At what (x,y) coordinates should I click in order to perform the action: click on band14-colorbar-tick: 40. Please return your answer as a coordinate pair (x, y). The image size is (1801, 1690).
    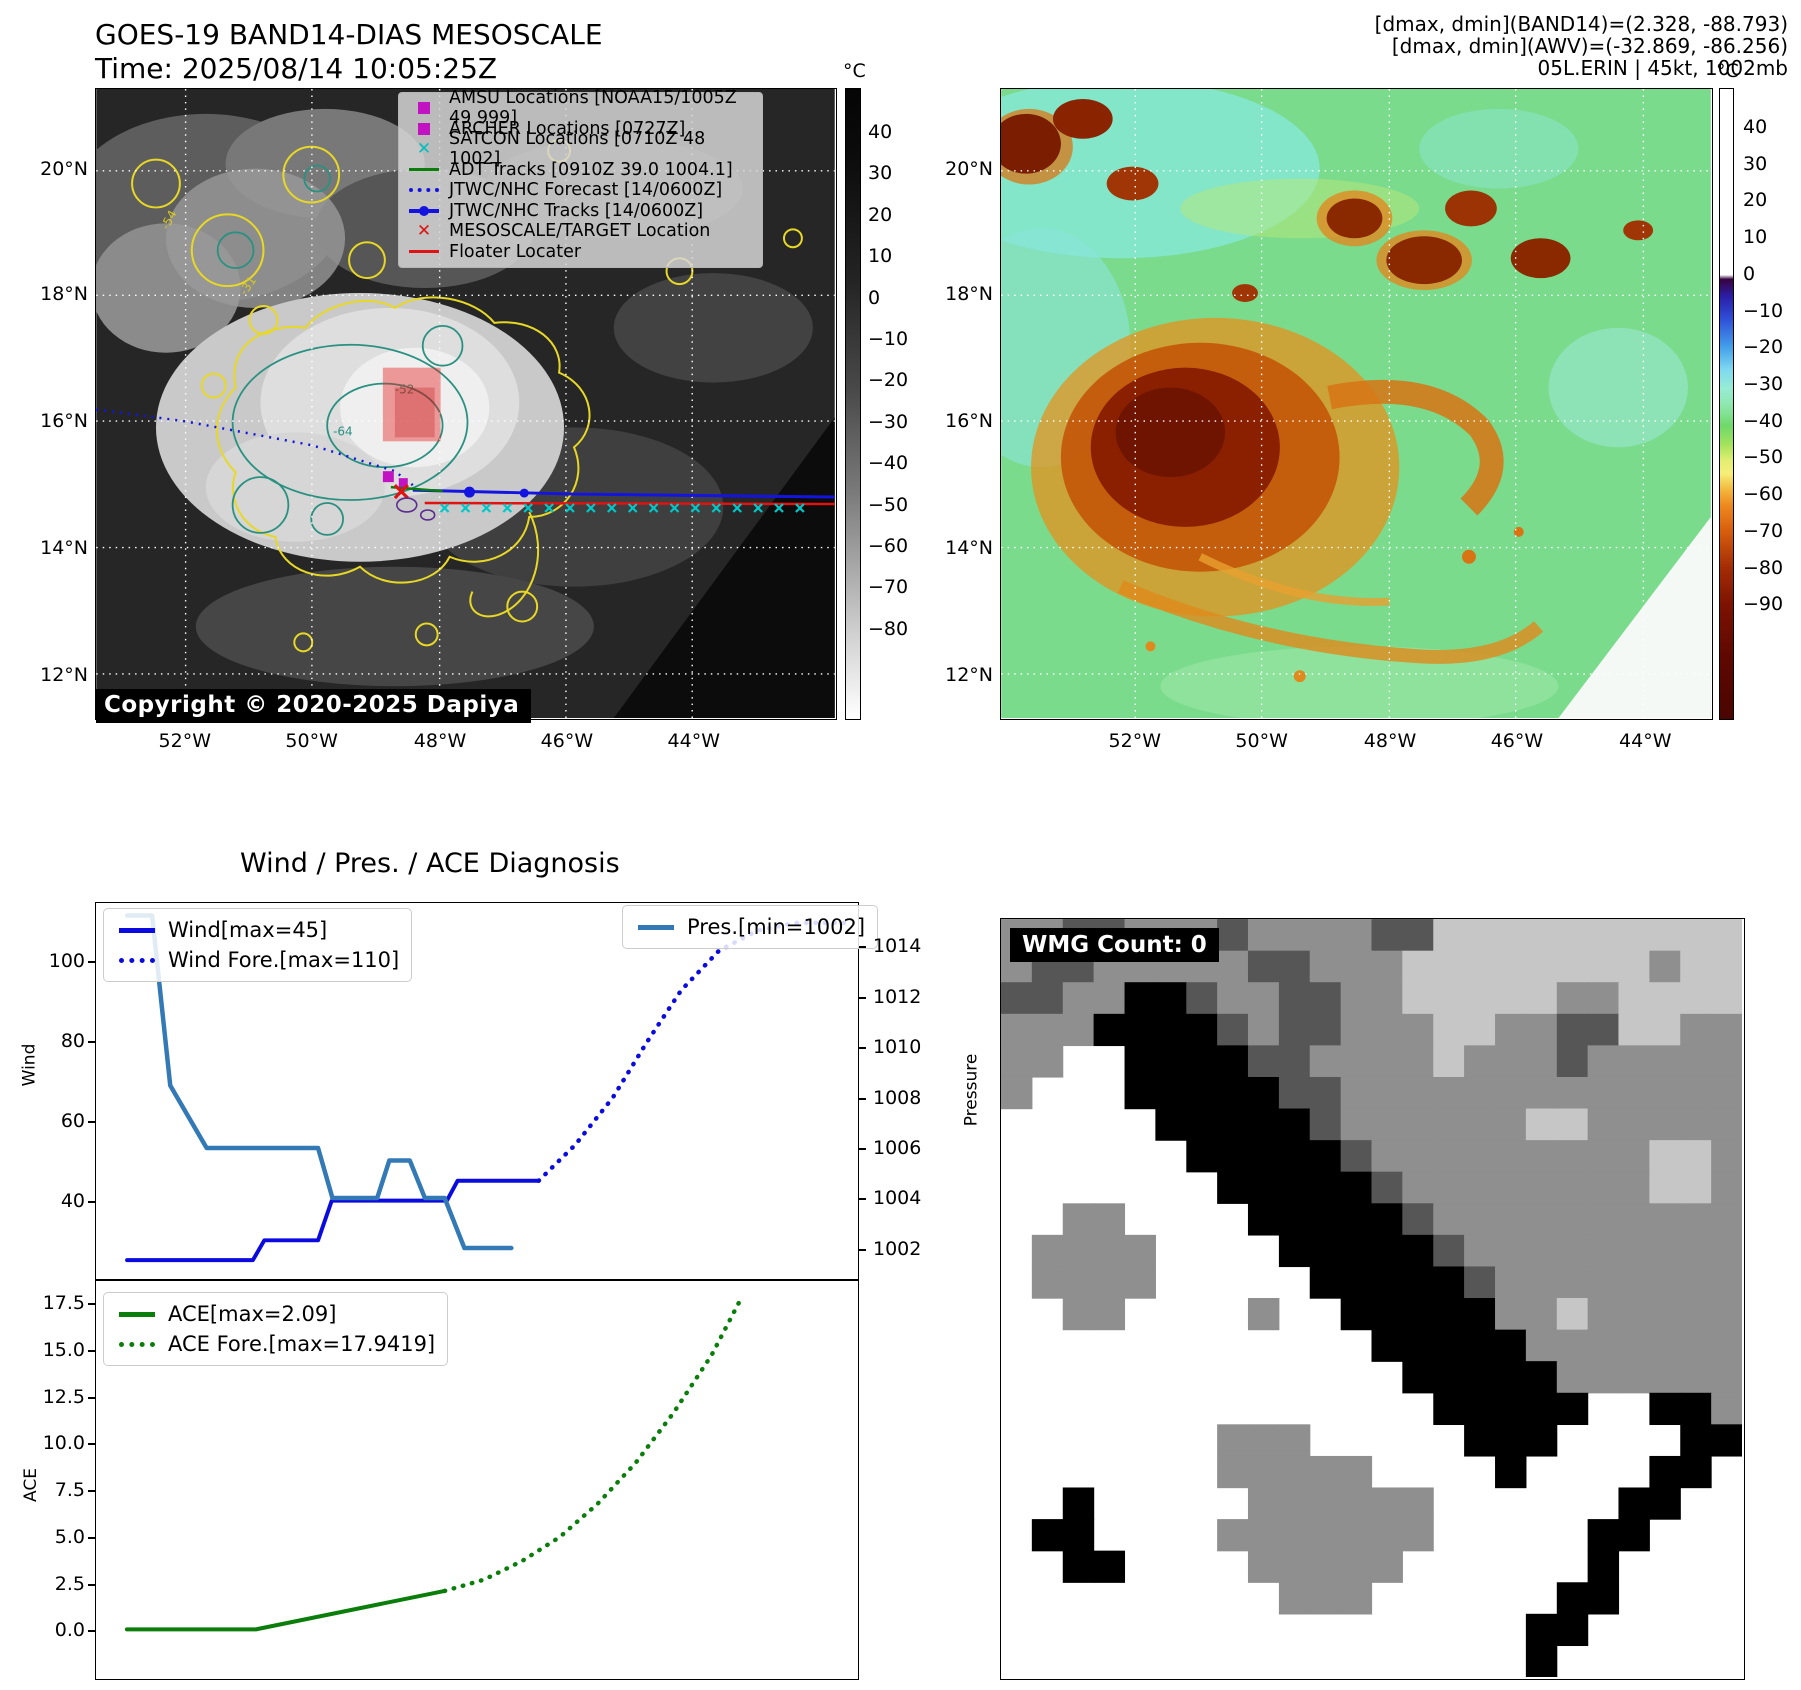
    Looking at the image, I should click on (880, 131).